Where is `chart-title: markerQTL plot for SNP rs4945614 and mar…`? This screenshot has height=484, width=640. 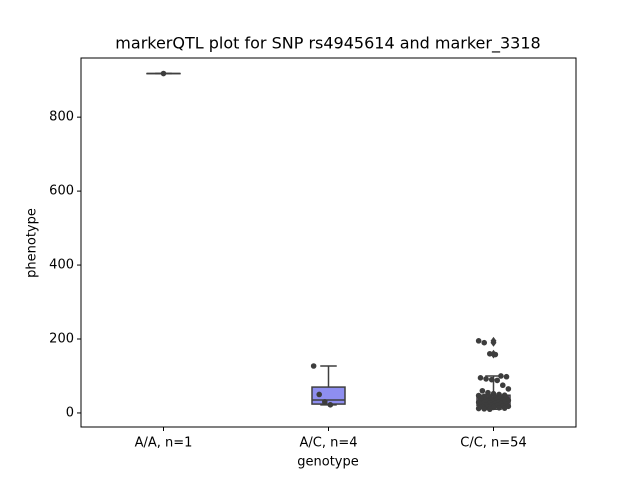
chart-title: markerQTL plot for SNP rs4945614 and mar… is located at coordinates (327, 44).